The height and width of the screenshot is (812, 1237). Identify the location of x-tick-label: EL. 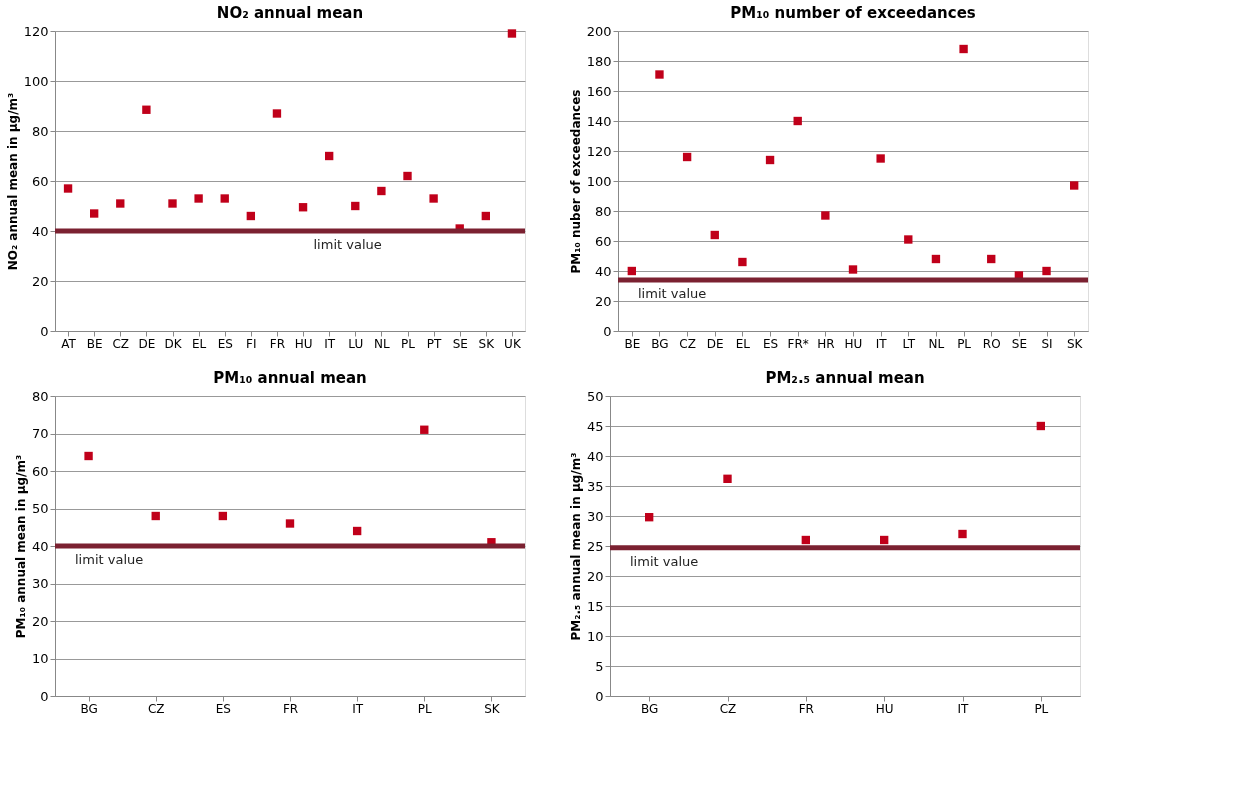
(743, 343).